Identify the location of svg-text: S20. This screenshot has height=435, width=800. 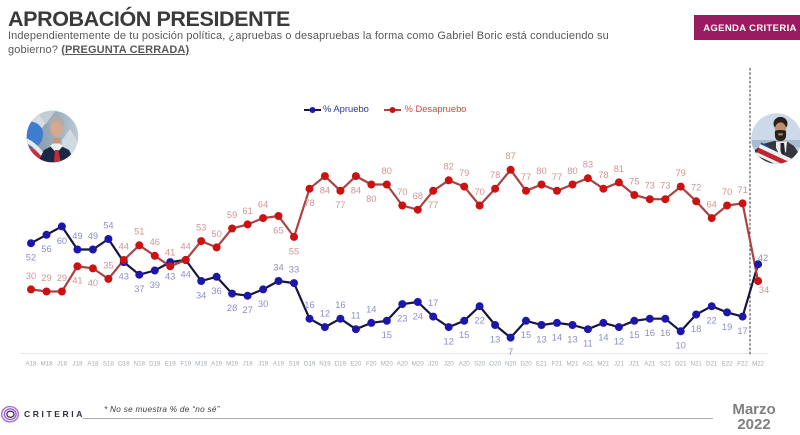
(480, 364).